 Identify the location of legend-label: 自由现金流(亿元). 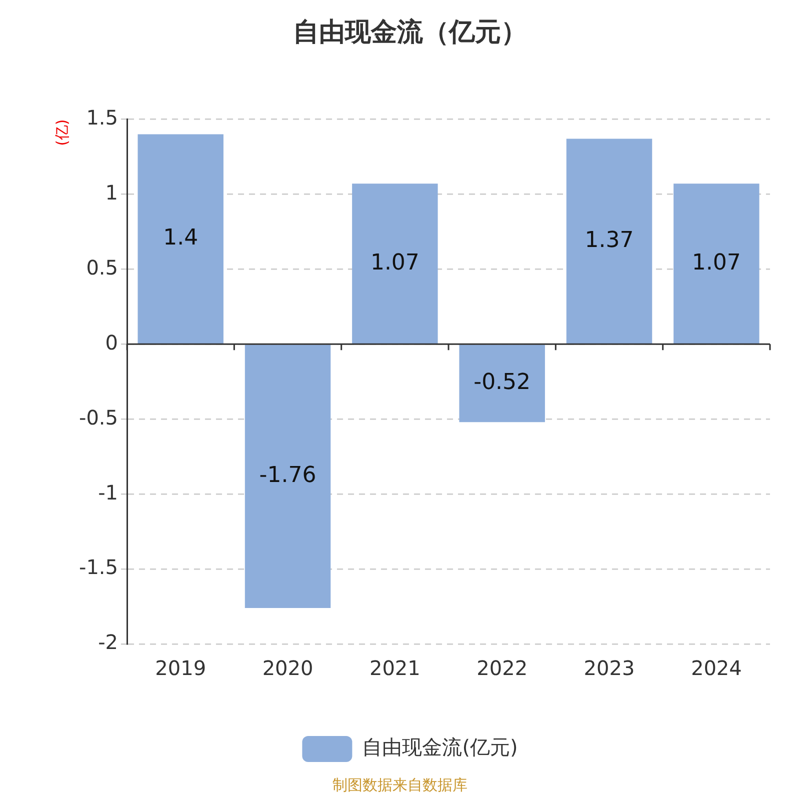
(440, 747).